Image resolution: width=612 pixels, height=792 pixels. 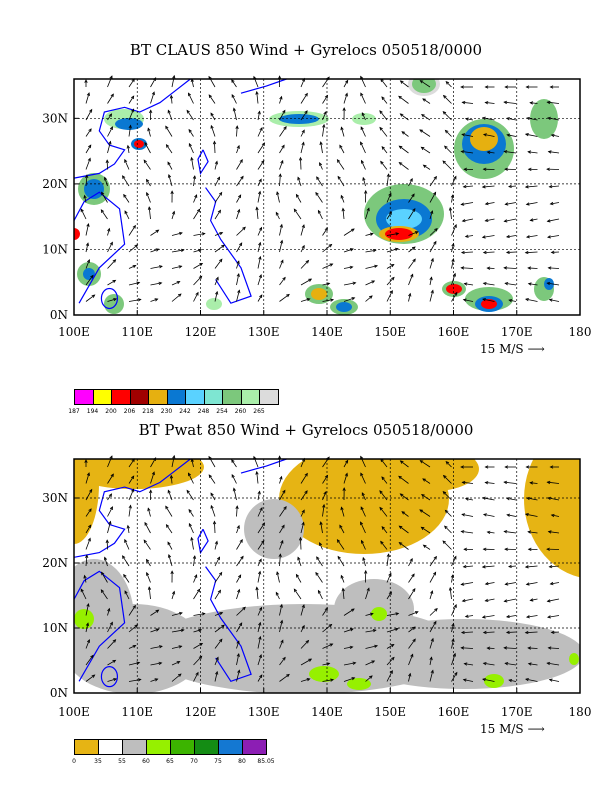 I want to click on colorbar-label: 0, so click(x=74, y=761).